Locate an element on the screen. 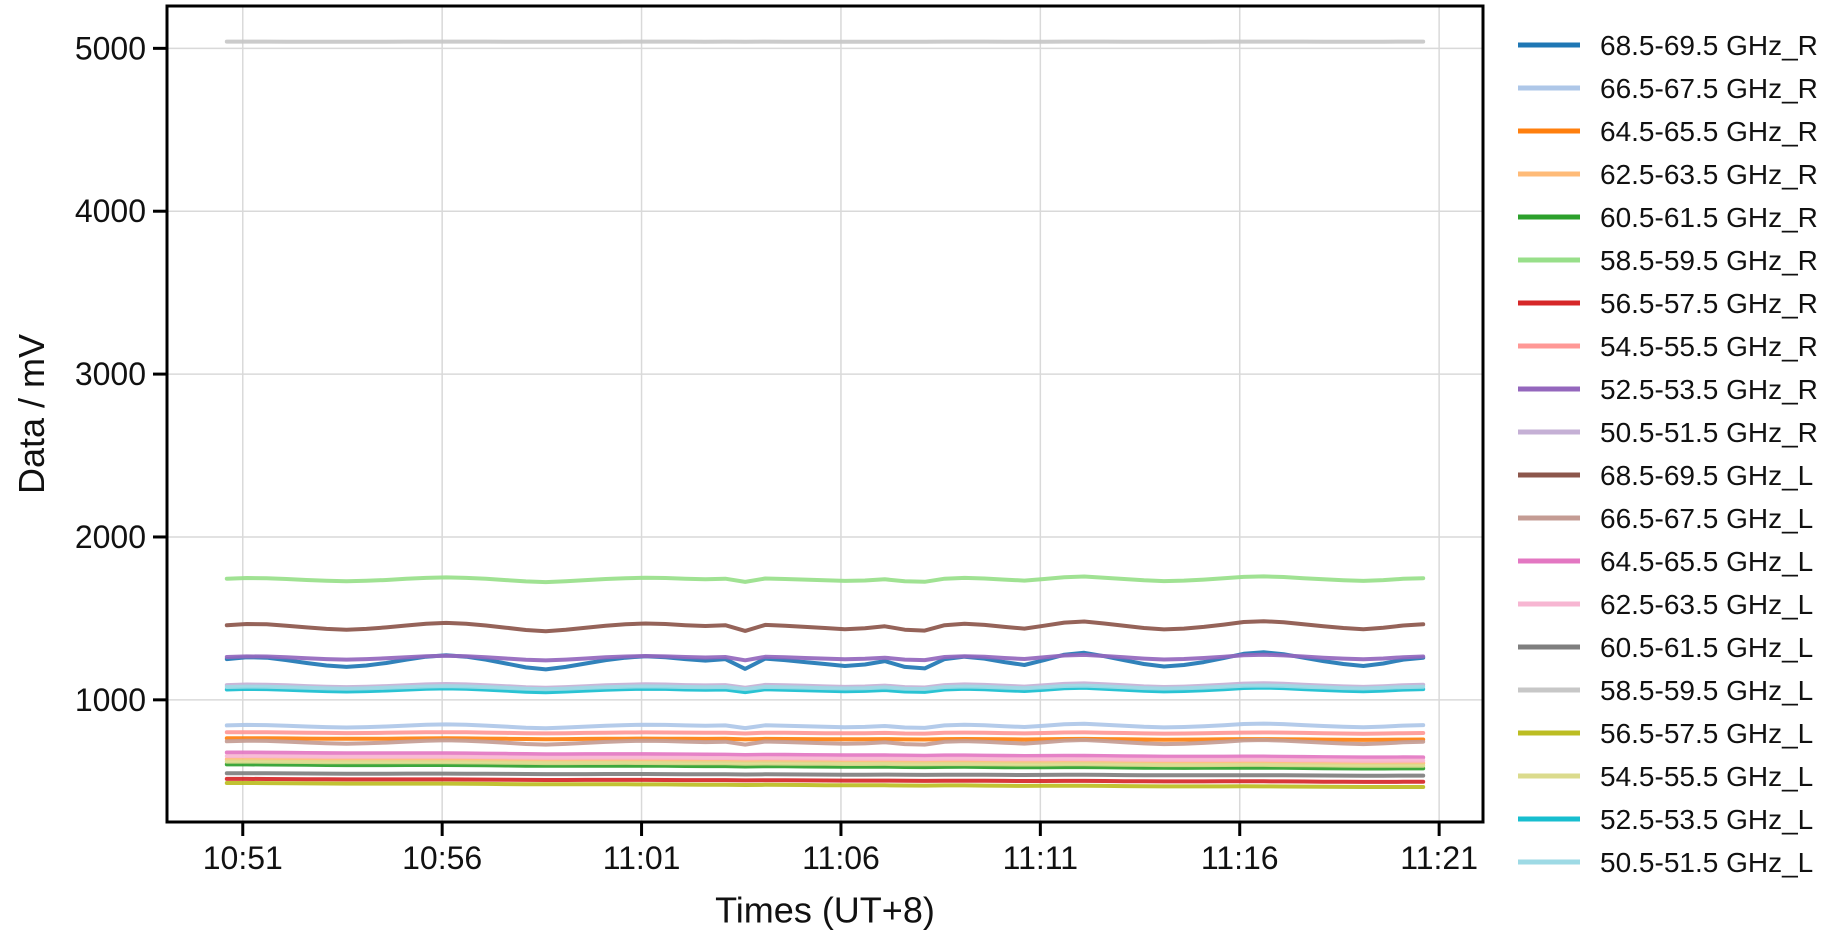 This screenshot has width=1847, height=941. series-line-52-5-53-5-ghz-l is located at coordinates (825, 690).